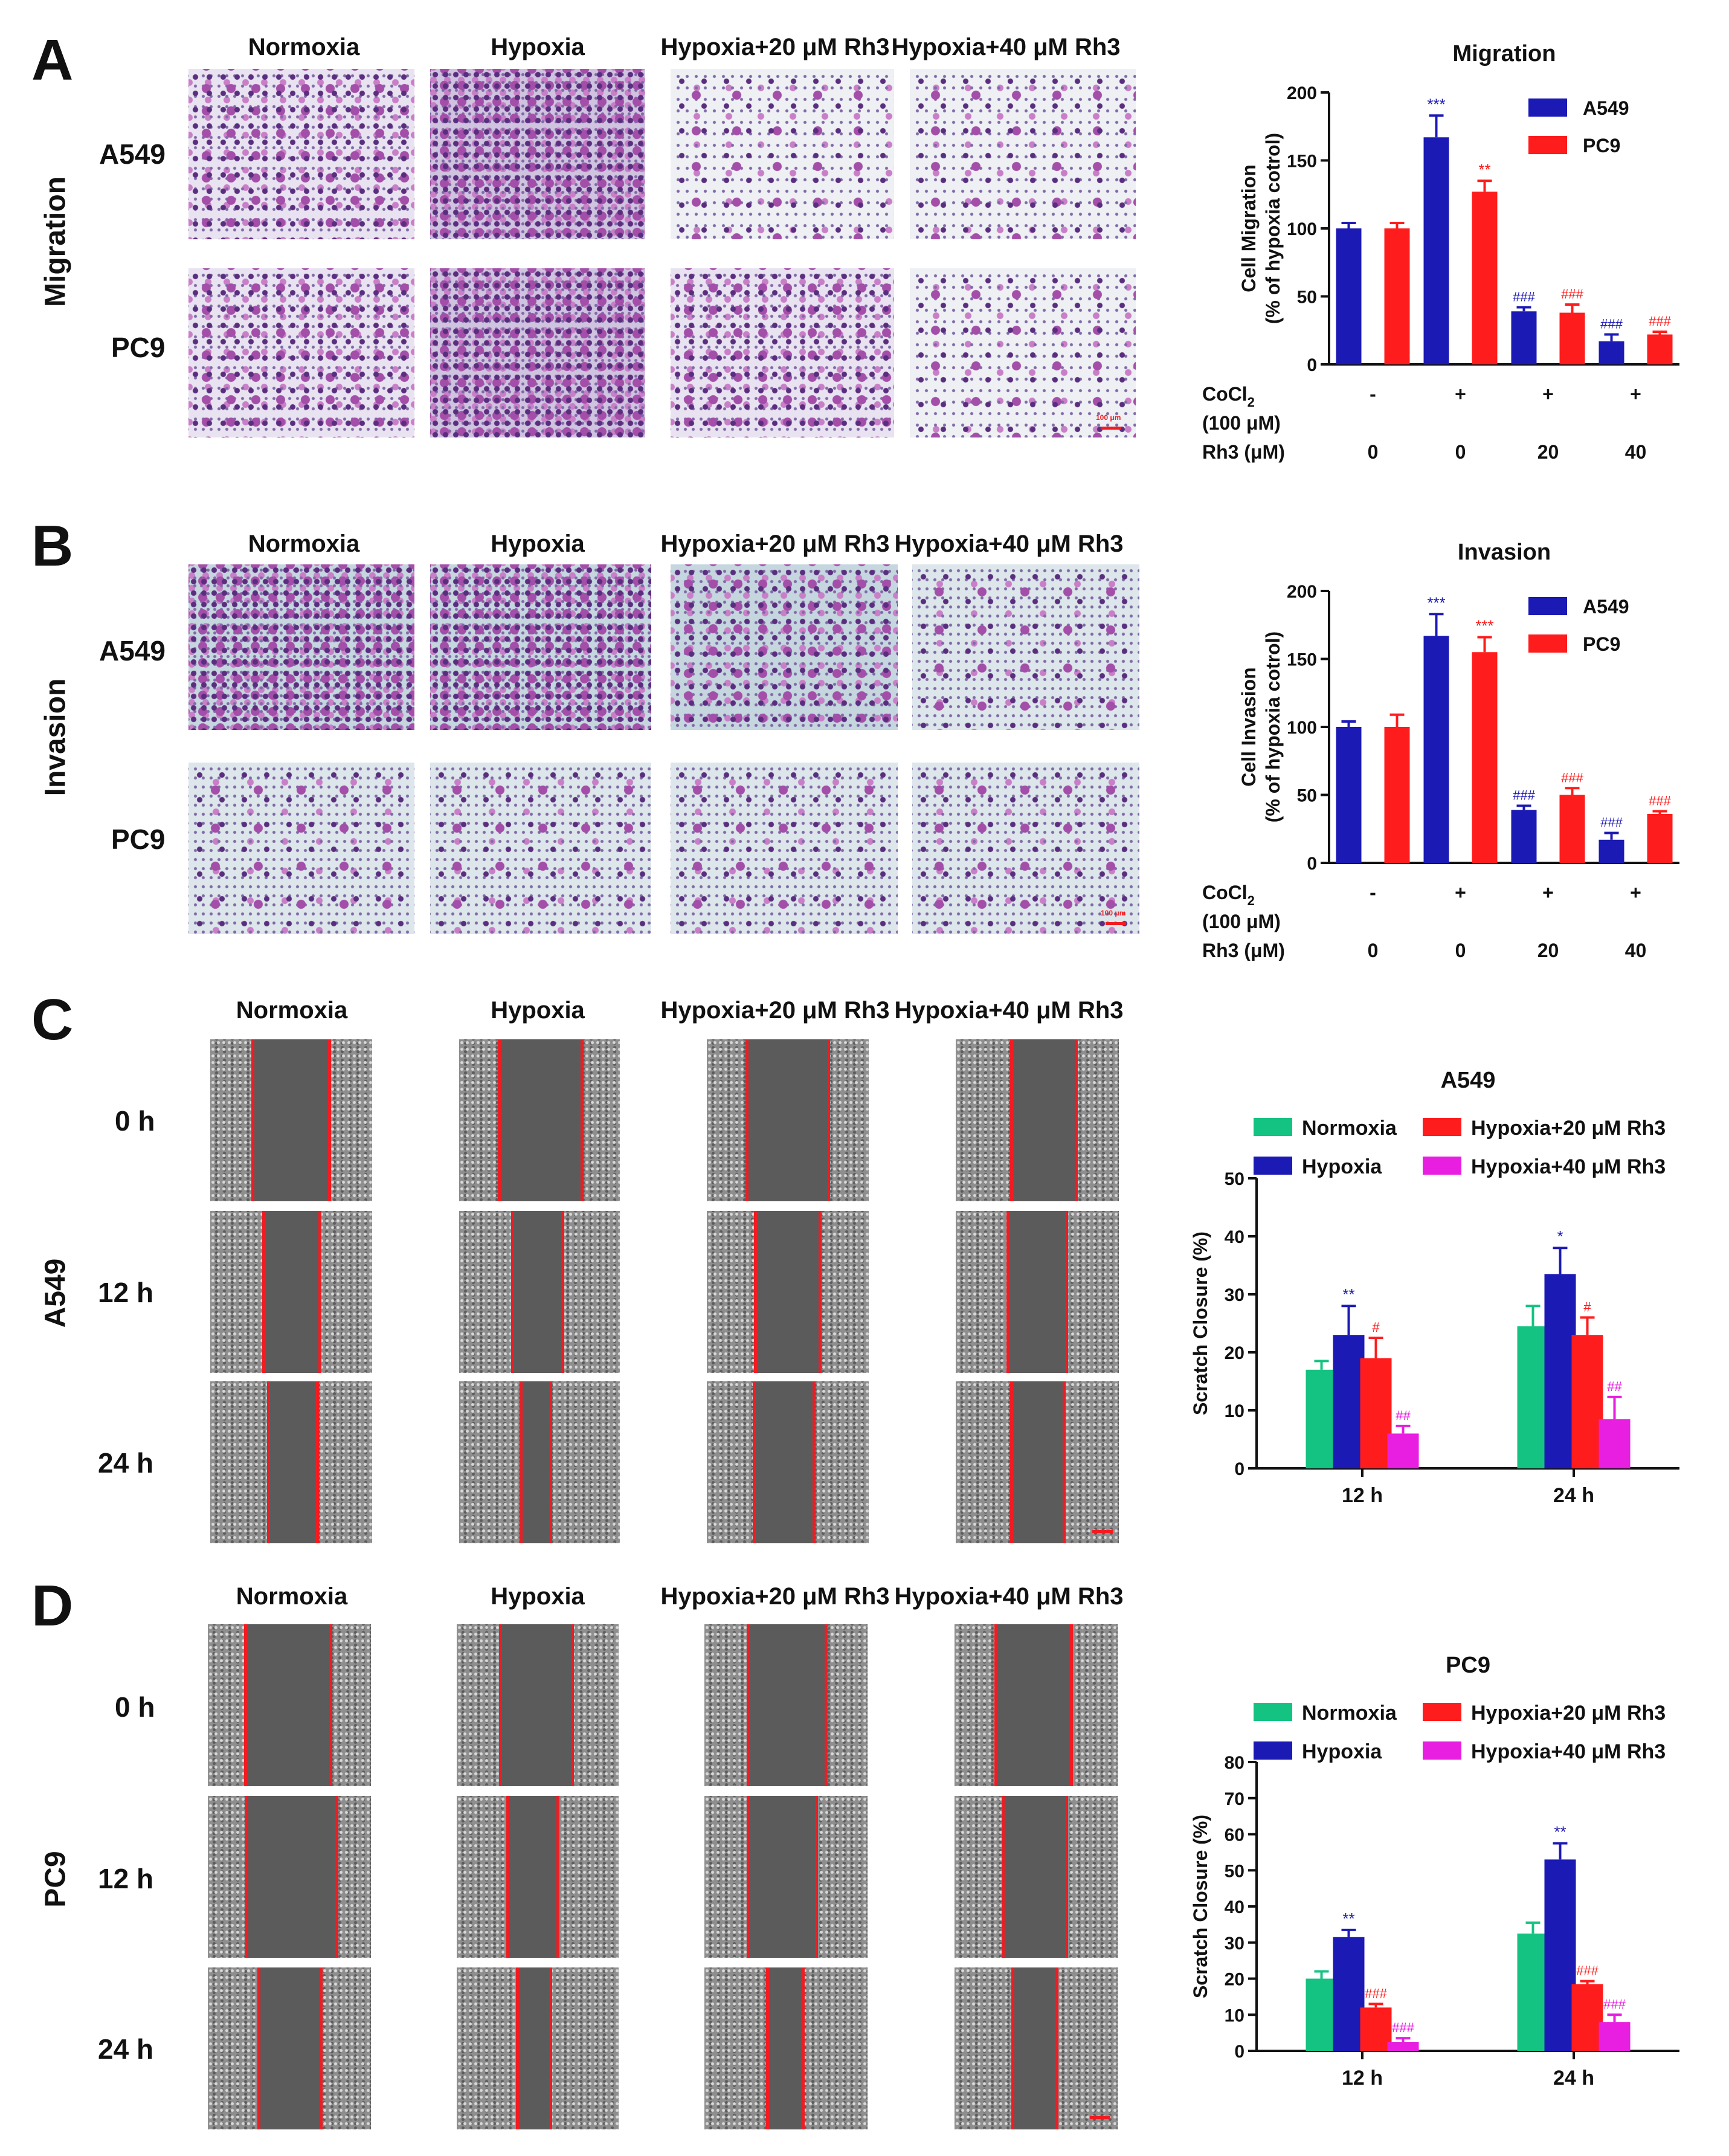 The width and height of the screenshot is (1729, 2156). What do you see at coordinates (55, 737) in the screenshot?
I see `side-label-invasion: Invasion` at bounding box center [55, 737].